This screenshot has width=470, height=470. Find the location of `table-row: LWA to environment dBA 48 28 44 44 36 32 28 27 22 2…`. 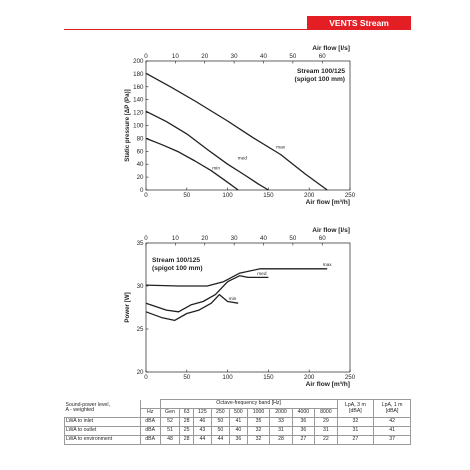

table-row: LWA to environment dBA 48 28 44 44 36 32 28 27 22 2… is located at coordinates (237, 440).